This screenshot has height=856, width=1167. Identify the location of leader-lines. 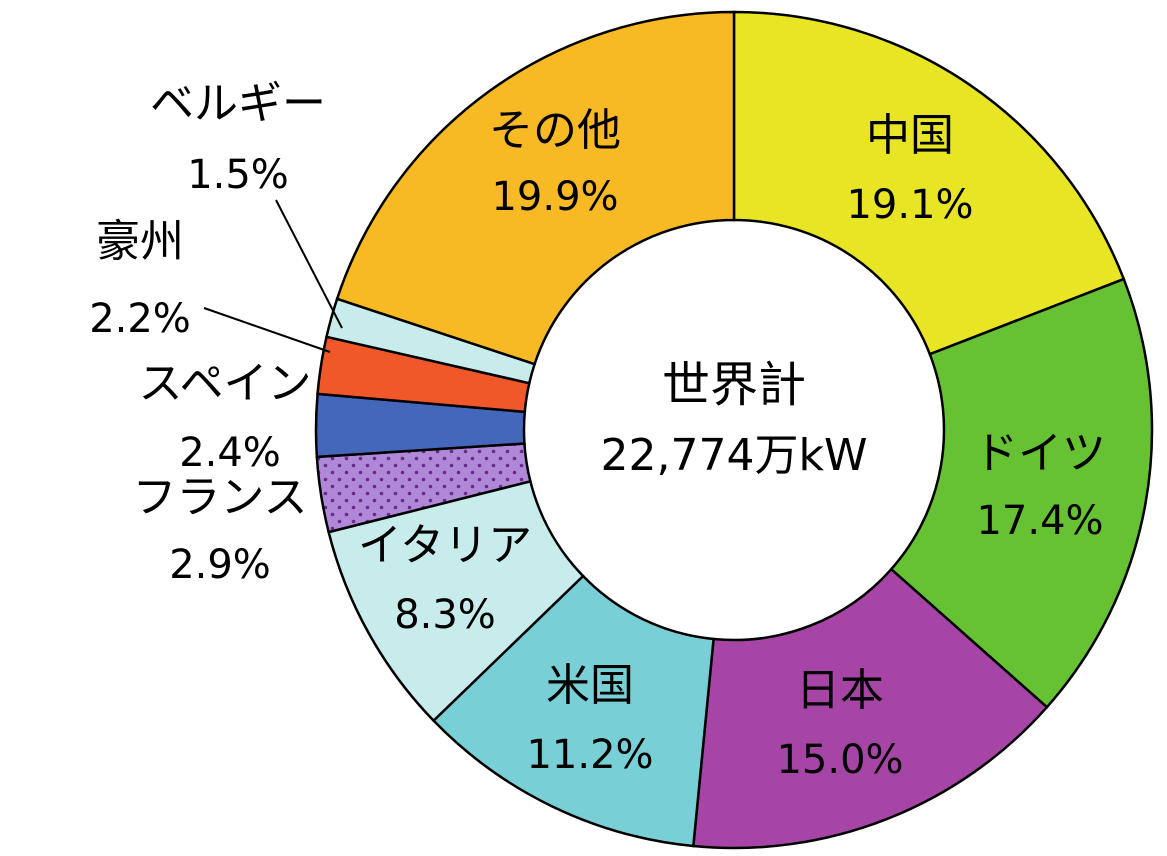
(273, 276).